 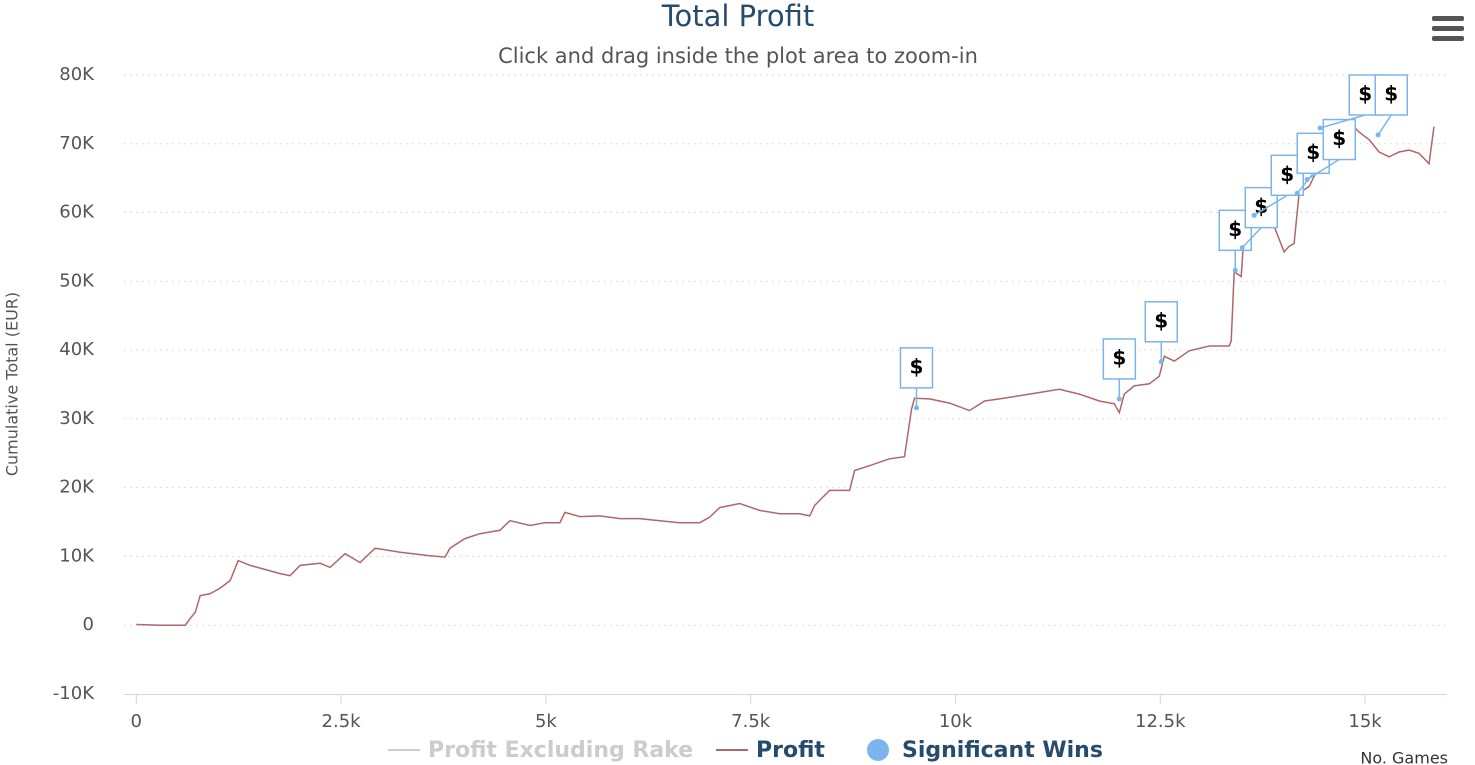 I want to click on legend-item: Profit, so click(x=770, y=750).